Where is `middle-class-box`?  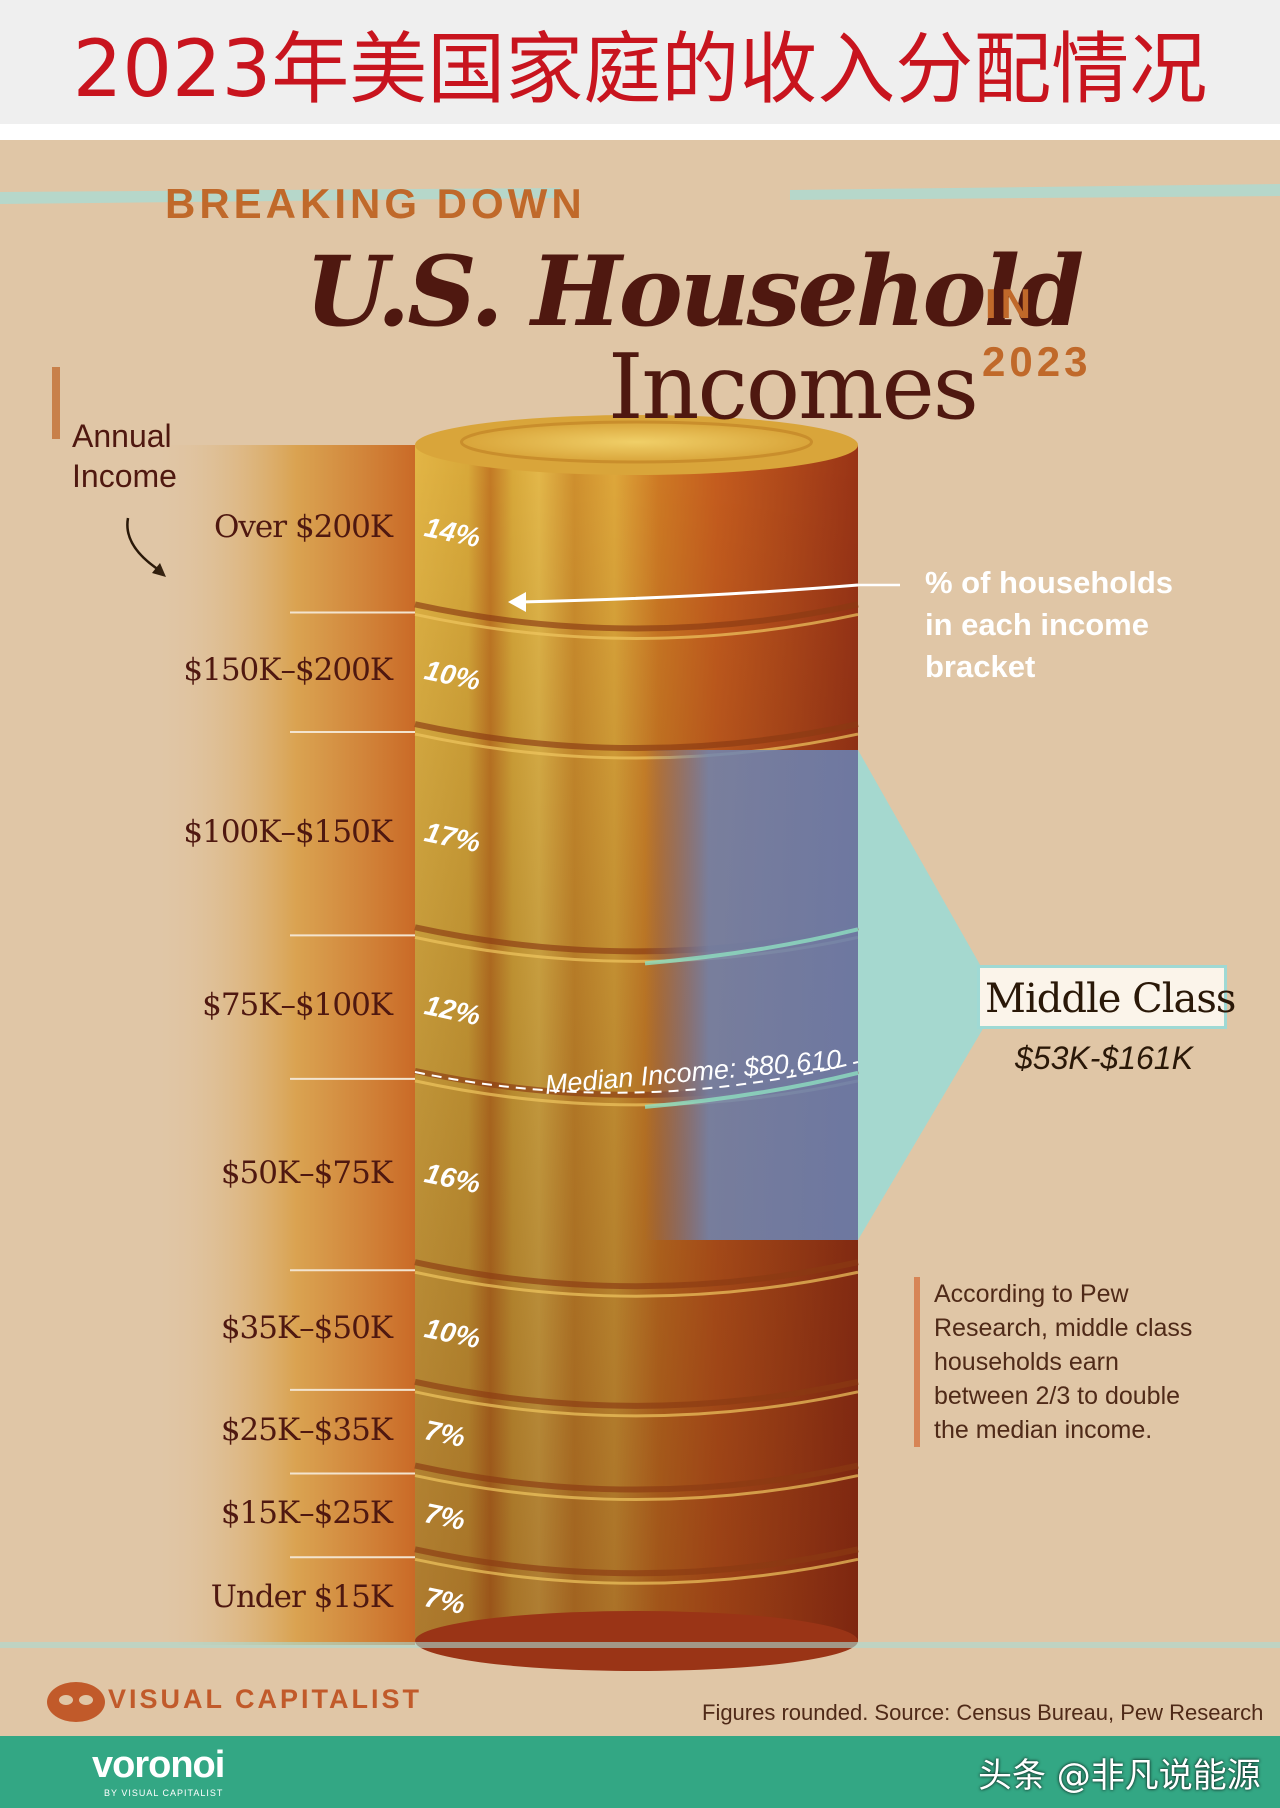
middle-class-box is located at coordinates (1102, 997).